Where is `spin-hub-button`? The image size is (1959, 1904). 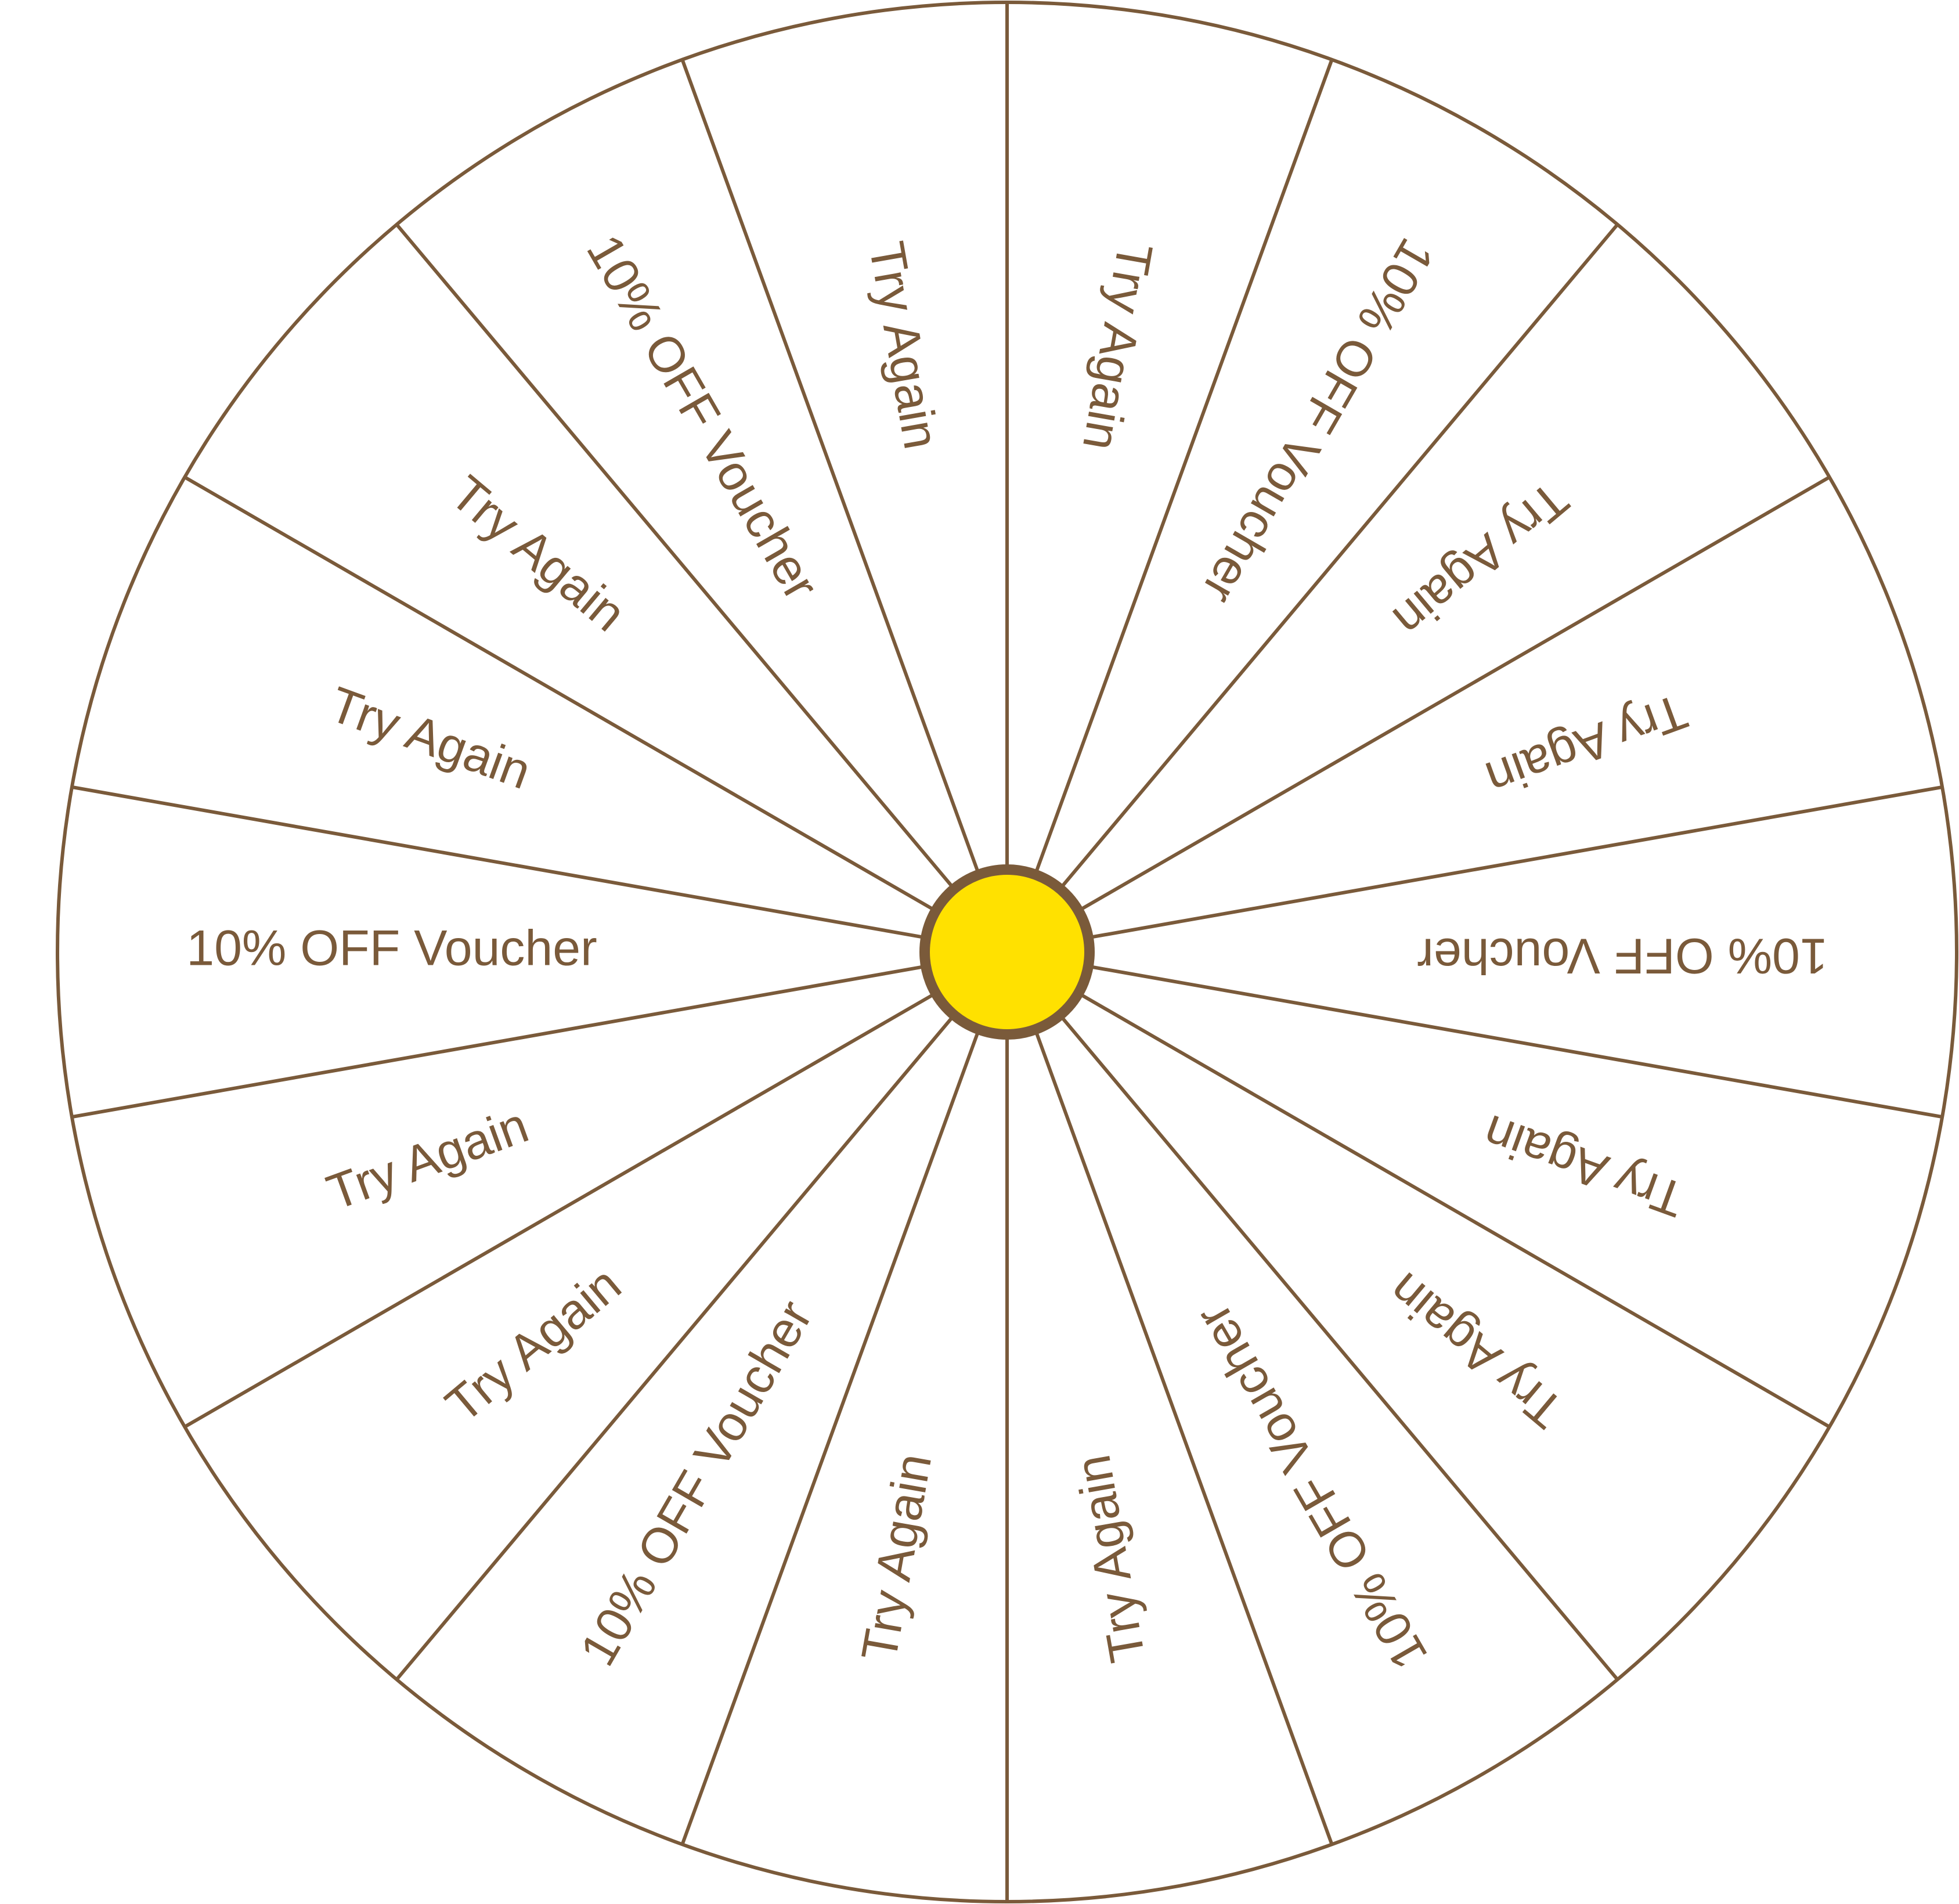 spin-hub-button is located at coordinates (1007, 952).